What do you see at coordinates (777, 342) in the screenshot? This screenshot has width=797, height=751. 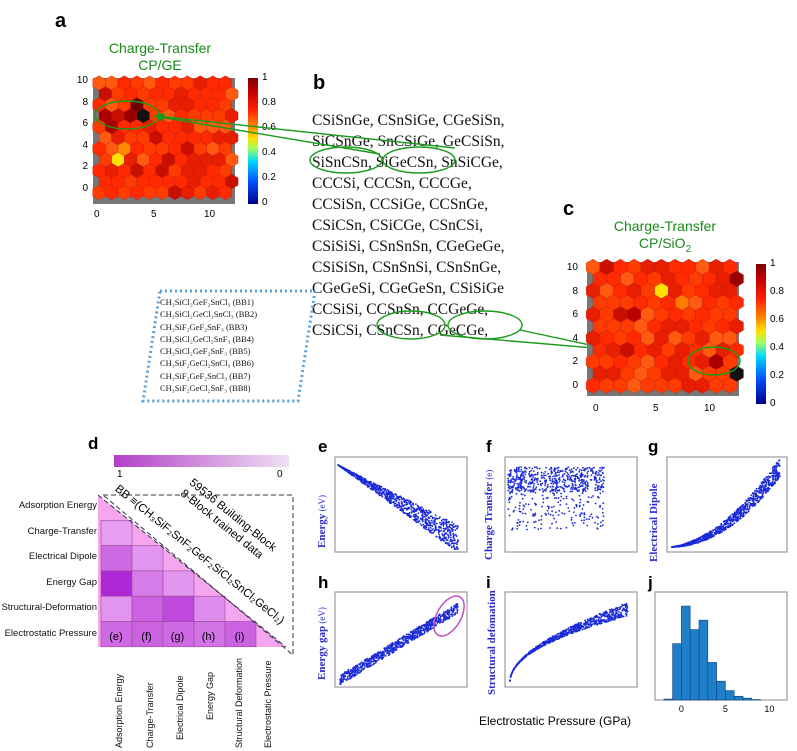 I see `colorbar-ticks: 1 0.8 0.6 0.4 0.2 0` at bounding box center [777, 342].